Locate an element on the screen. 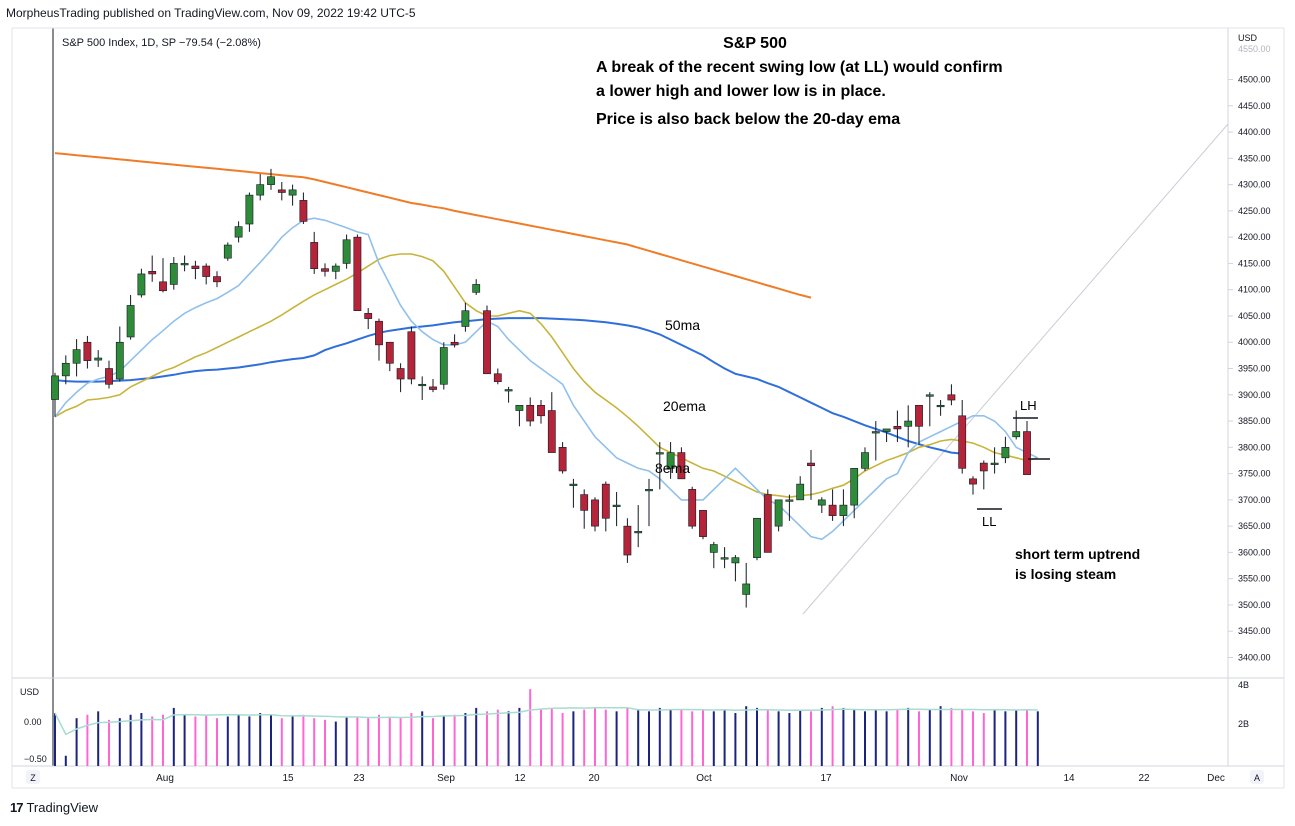 The height and width of the screenshot is (826, 1295). ma50-line is located at coordinates (508, 386).